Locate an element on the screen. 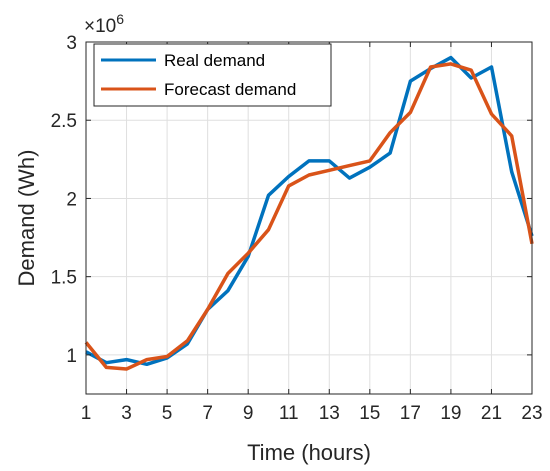 The width and height of the screenshot is (550, 471). y-tick-label: 1 is located at coordinates (71, 356).